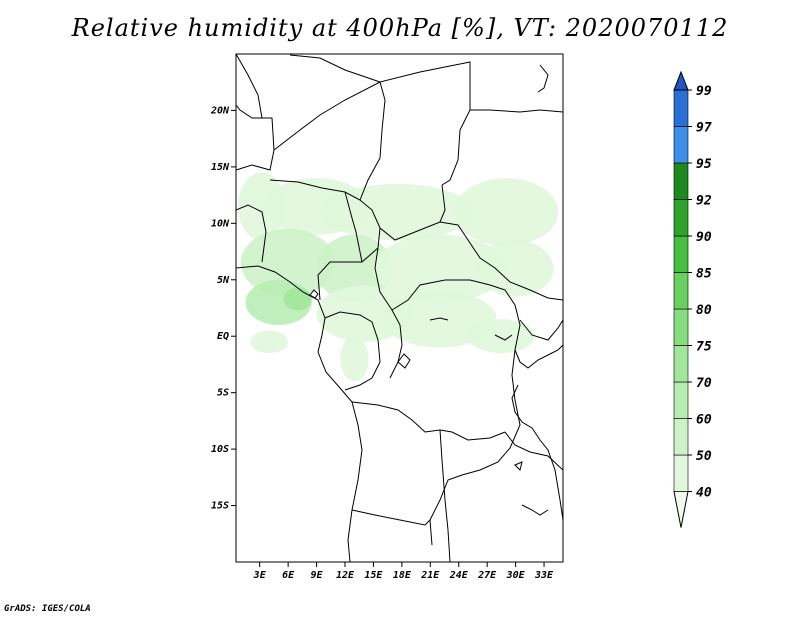  What do you see at coordinates (487, 575) in the screenshot?
I see `lon-tick-label: 27E` at bounding box center [487, 575].